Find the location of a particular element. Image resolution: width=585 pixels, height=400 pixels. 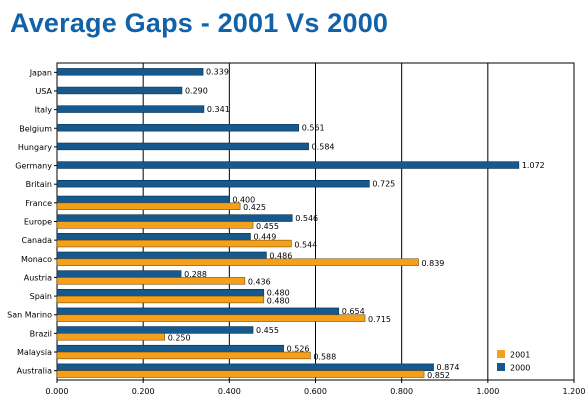

x-tick-label: 1.000 is located at coordinates (487, 391).